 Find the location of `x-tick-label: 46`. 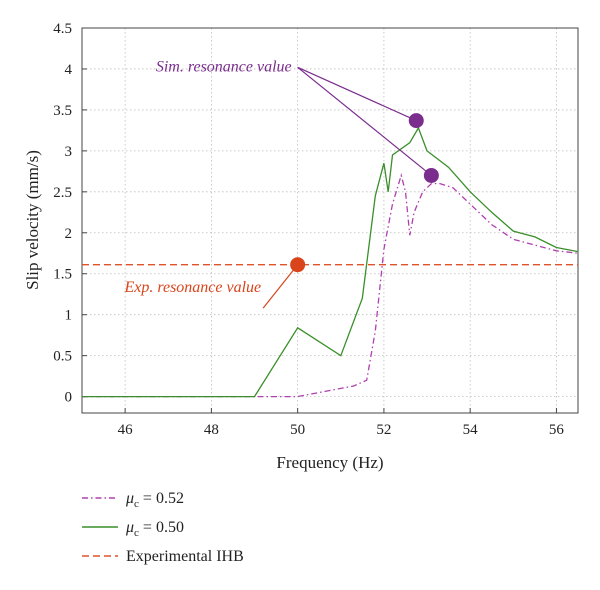

x-tick-label: 46 is located at coordinates (126, 430).